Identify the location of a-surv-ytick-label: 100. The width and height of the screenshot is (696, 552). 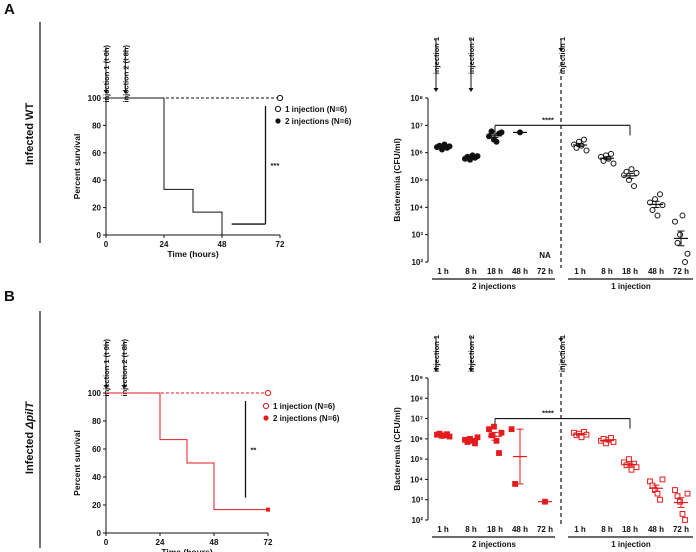
(95, 98).